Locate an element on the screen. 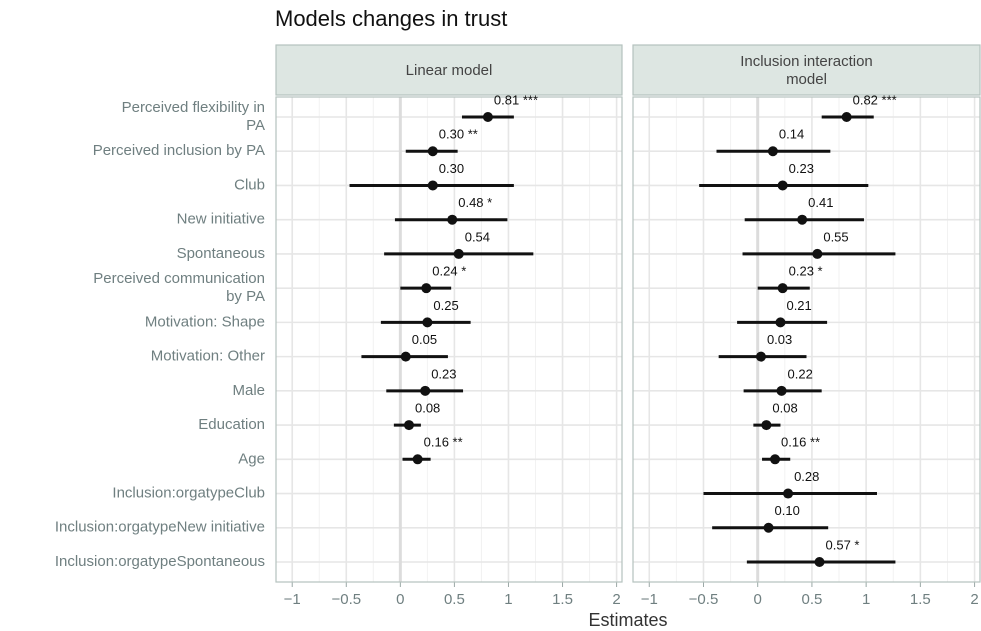 Image resolution: width=981 pixels, height=631 pixels. data-label: 0.57 * is located at coordinates (843, 544).